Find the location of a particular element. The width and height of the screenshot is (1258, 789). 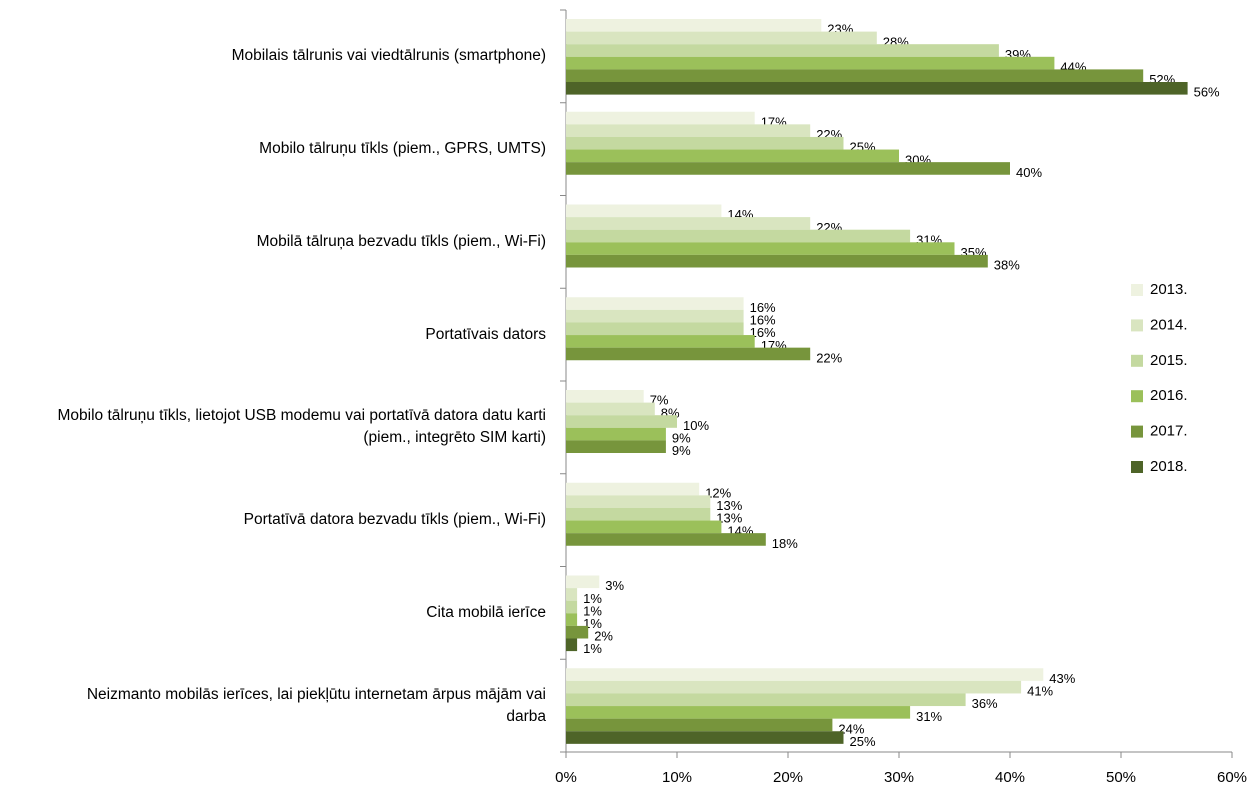

data-label: 40% is located at coordinates (1029, 172).